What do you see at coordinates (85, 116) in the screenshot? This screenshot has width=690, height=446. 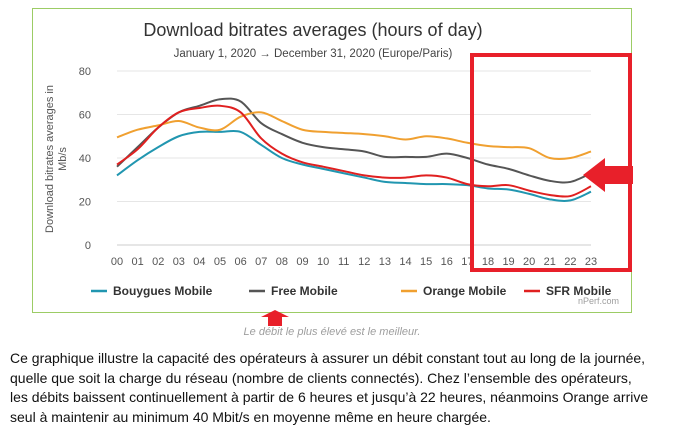 I see `y-tick-label: 60` at bounding box center [85, 116].